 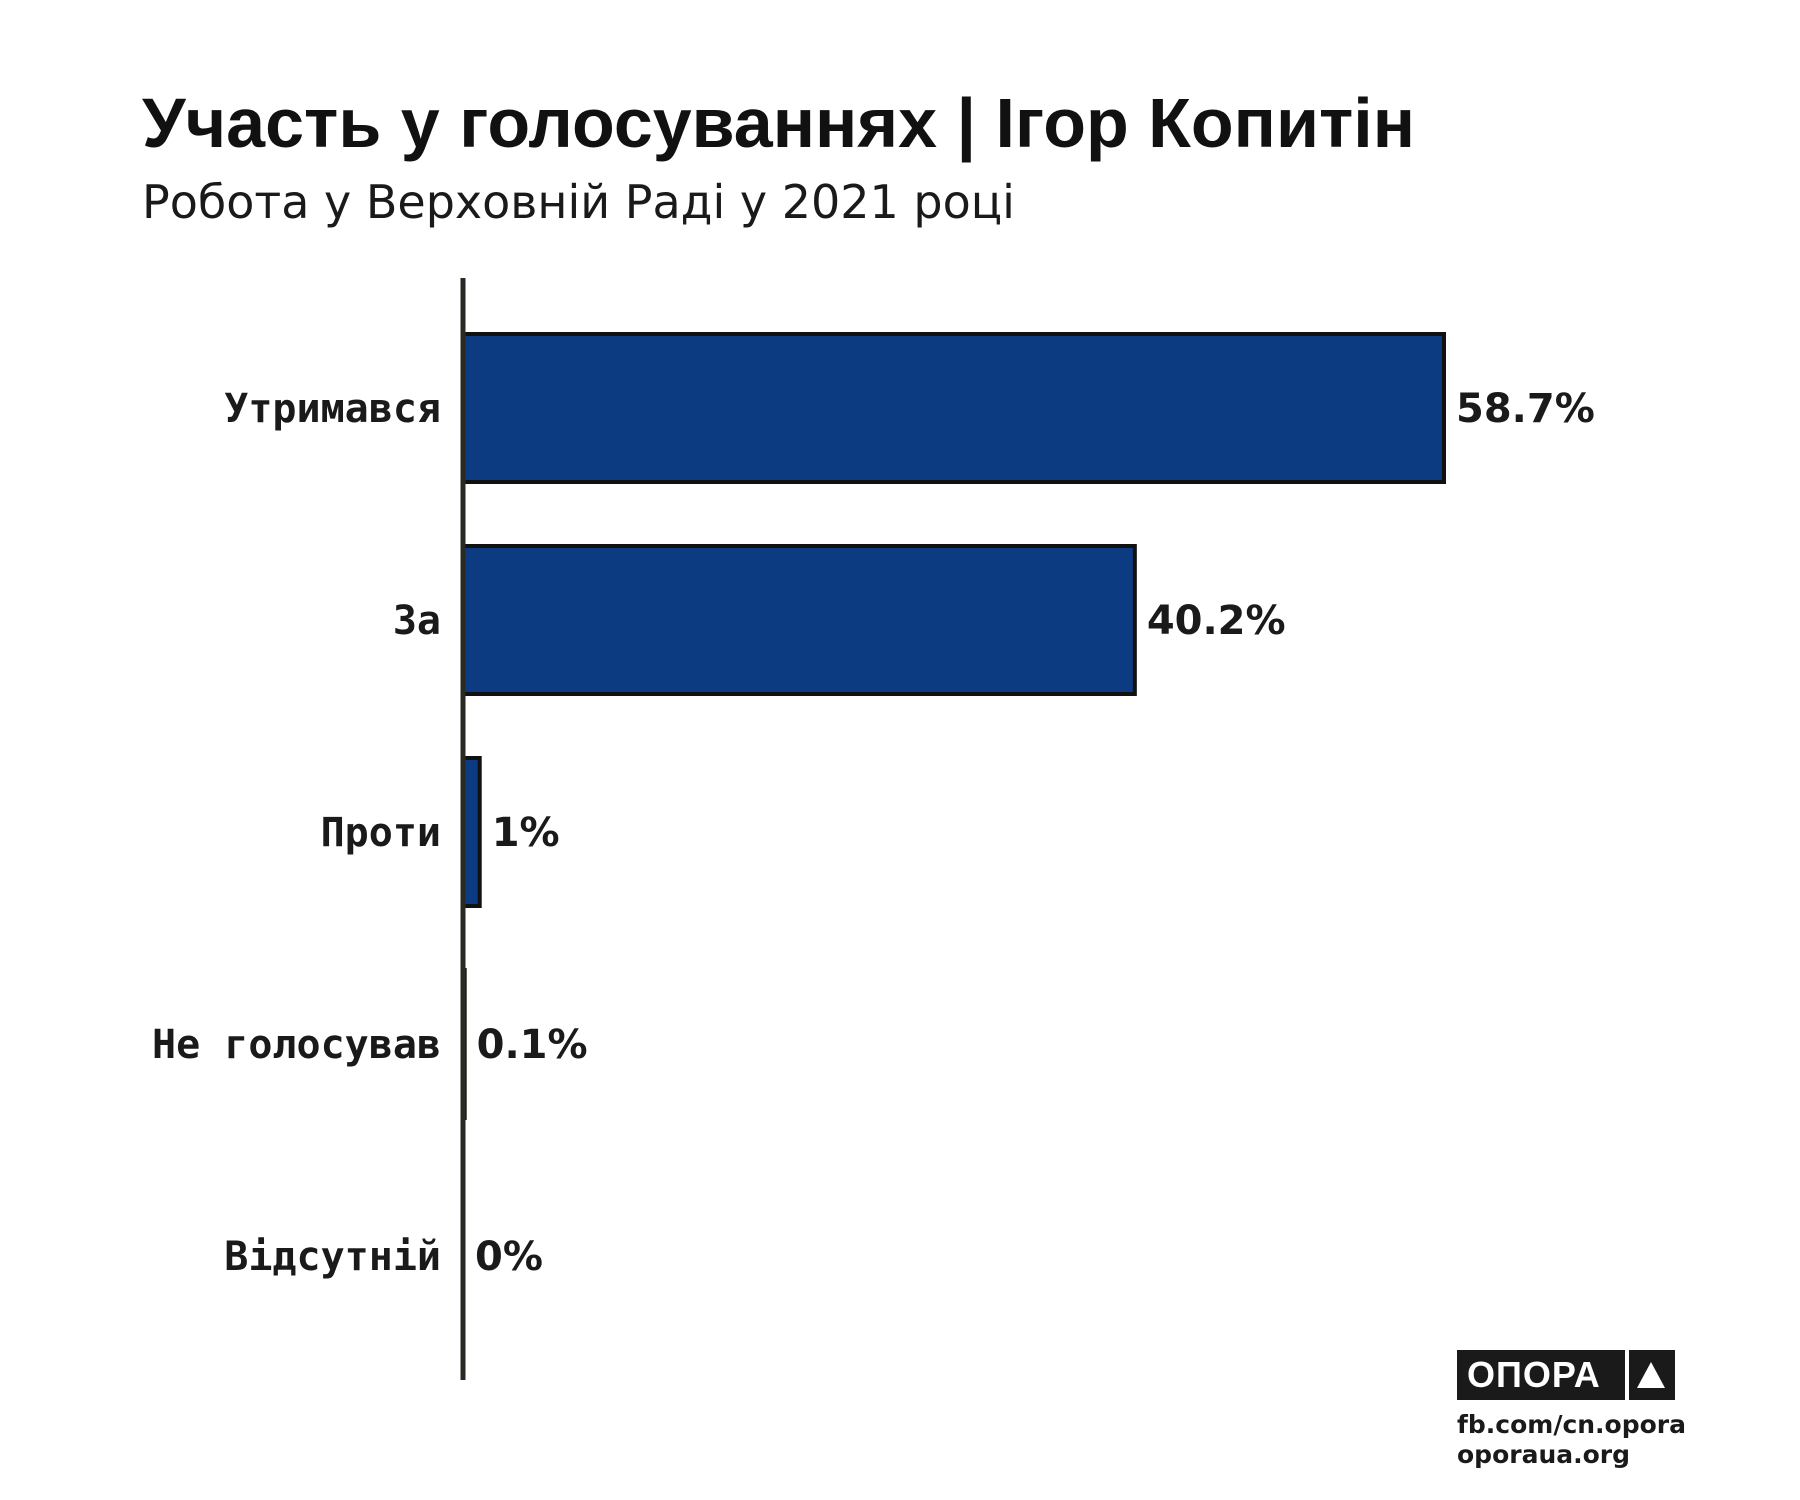 What do you see at coordinates (532, 1045) in the screenshot?
I see `value-label: 0.1%` at bounding box center [532, 1045].